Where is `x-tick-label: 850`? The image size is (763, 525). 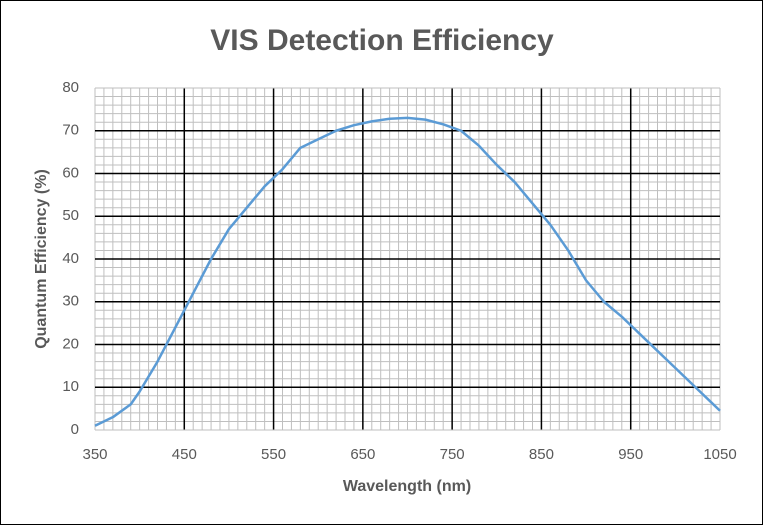 x-tick-label: 850 is located at coordinates (541, 454).